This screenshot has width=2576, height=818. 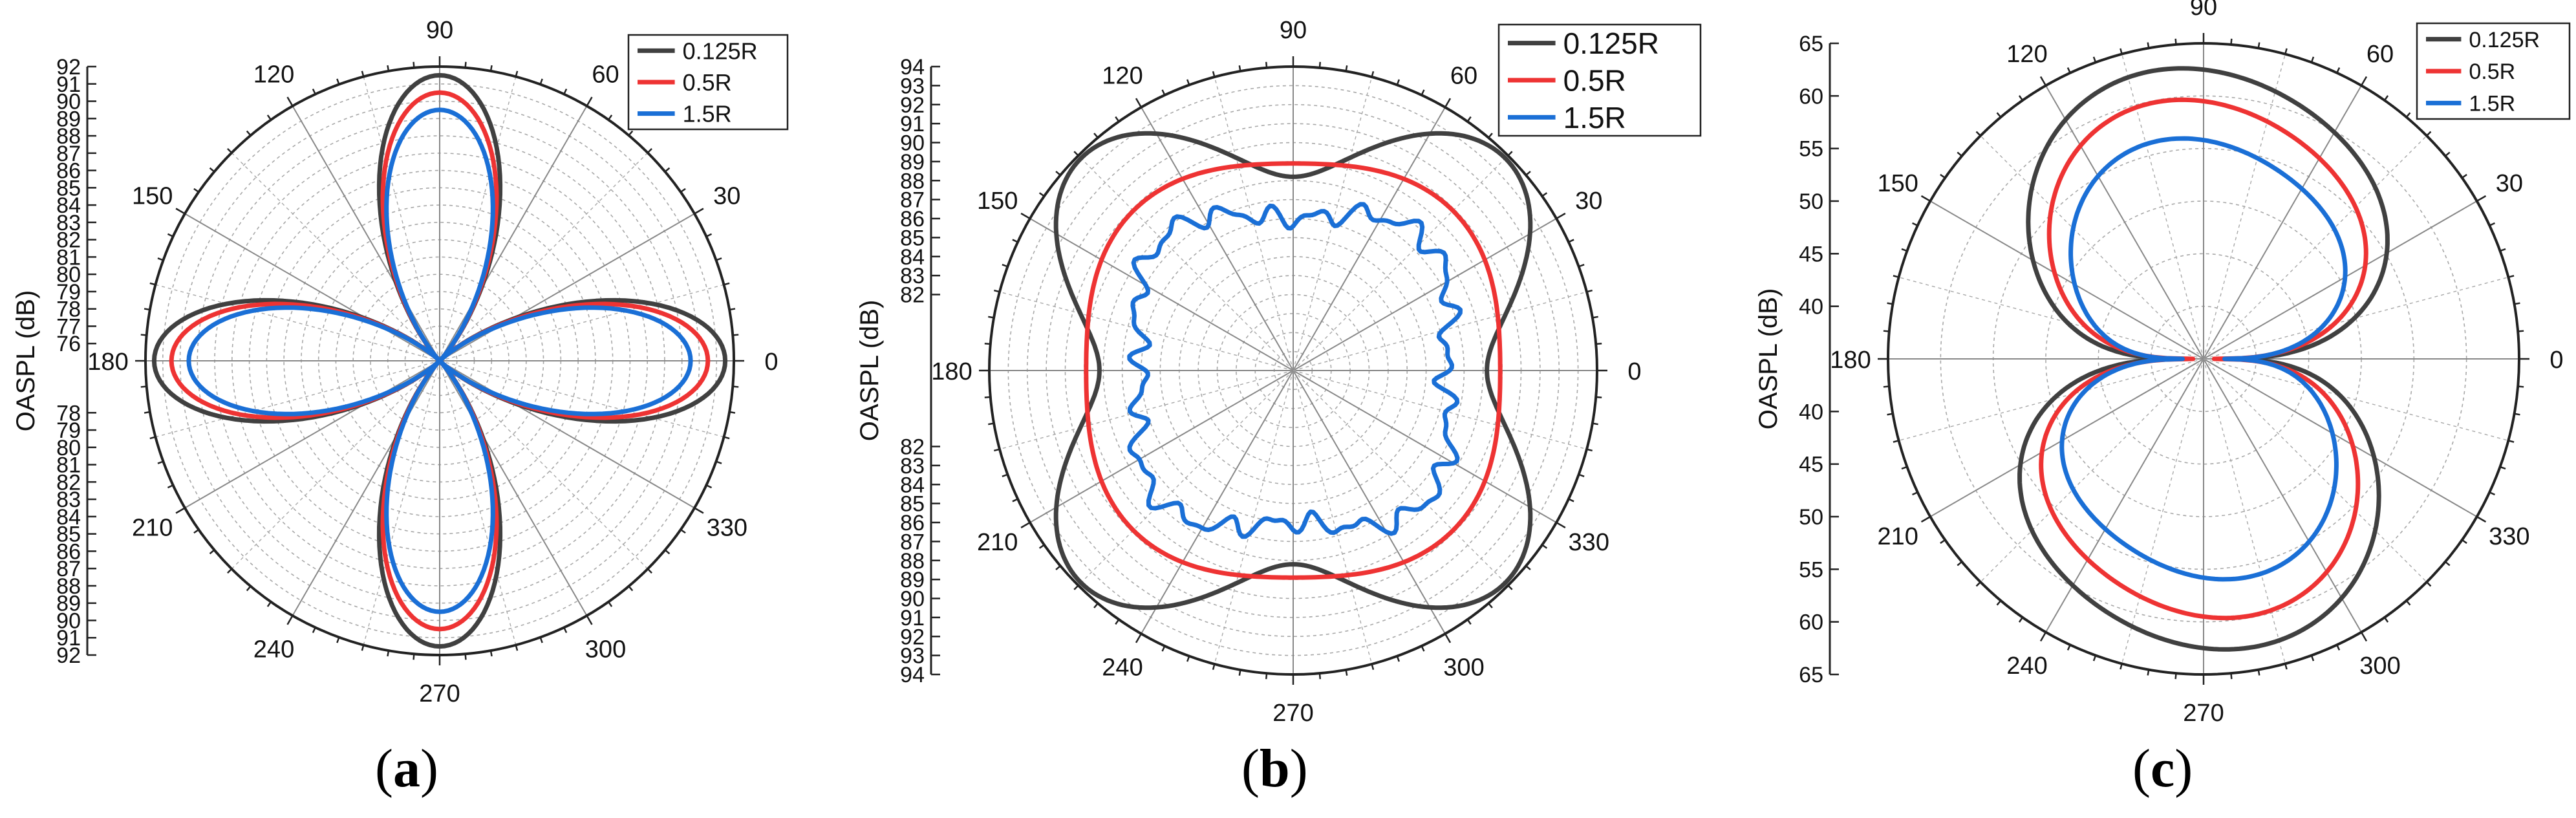 What do you see at coordinates (68, 638) in the screenshot?
I see `radial-tick-label: 91` at bounding box center [68, 638].